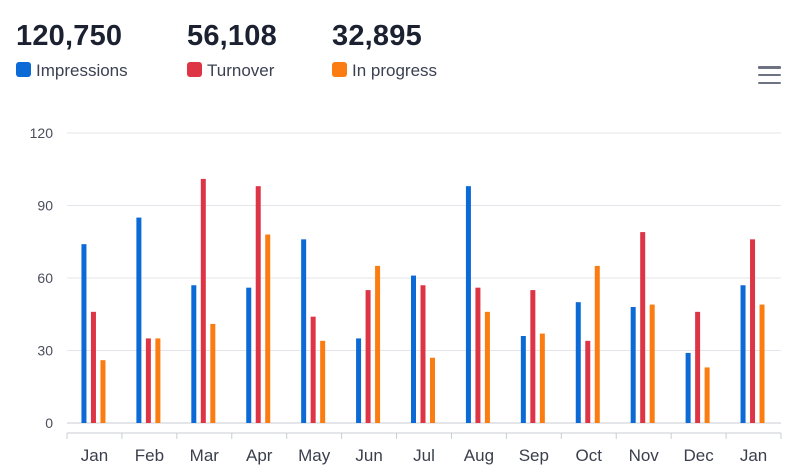  I want to click on y-tick-label: 60, so click(45, 278).